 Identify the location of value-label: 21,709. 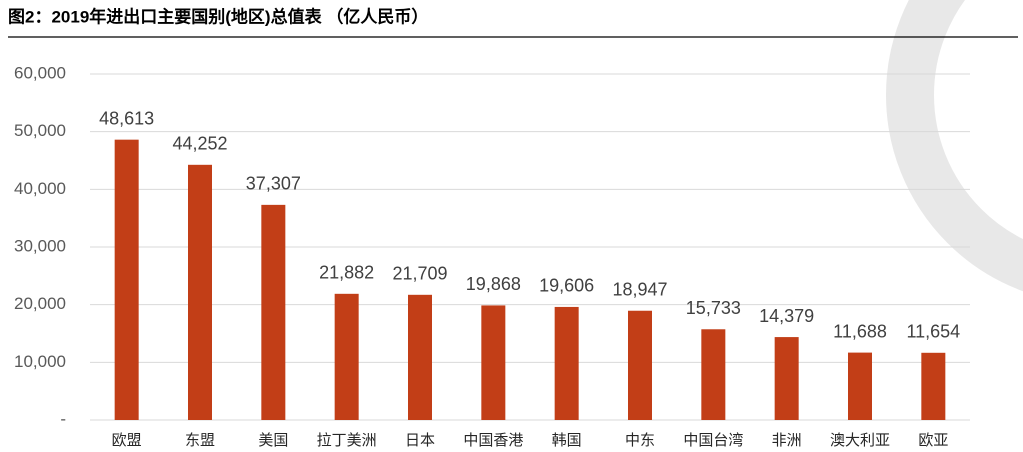
(419, 274).